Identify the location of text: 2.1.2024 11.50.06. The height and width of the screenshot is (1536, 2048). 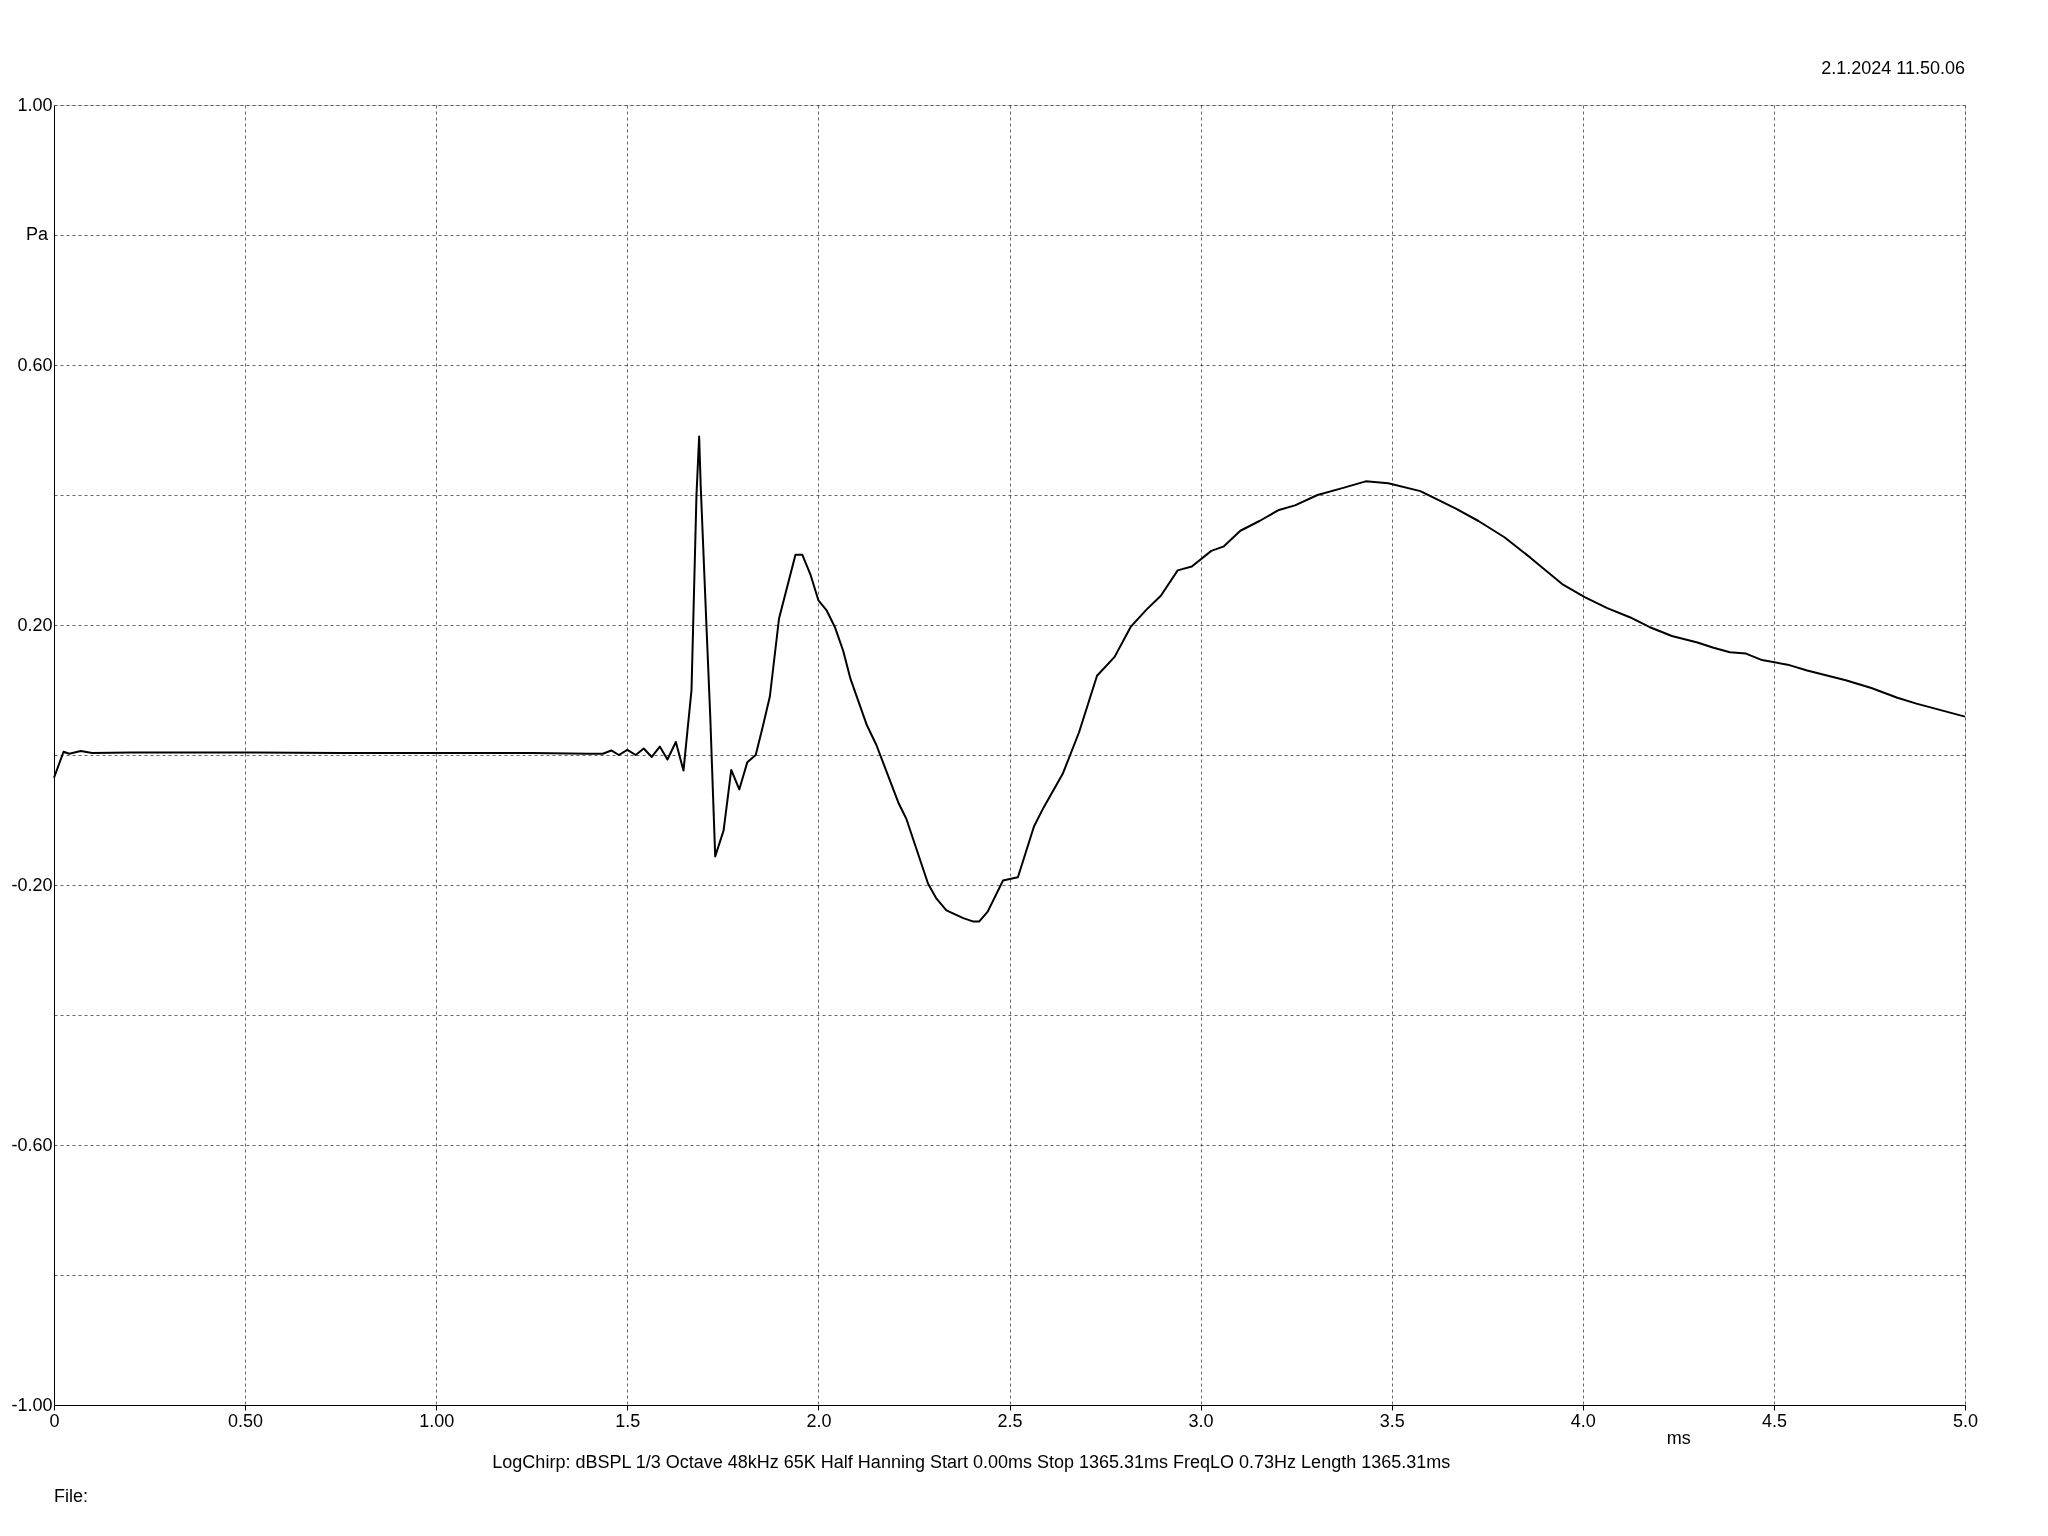
(1893, 68).